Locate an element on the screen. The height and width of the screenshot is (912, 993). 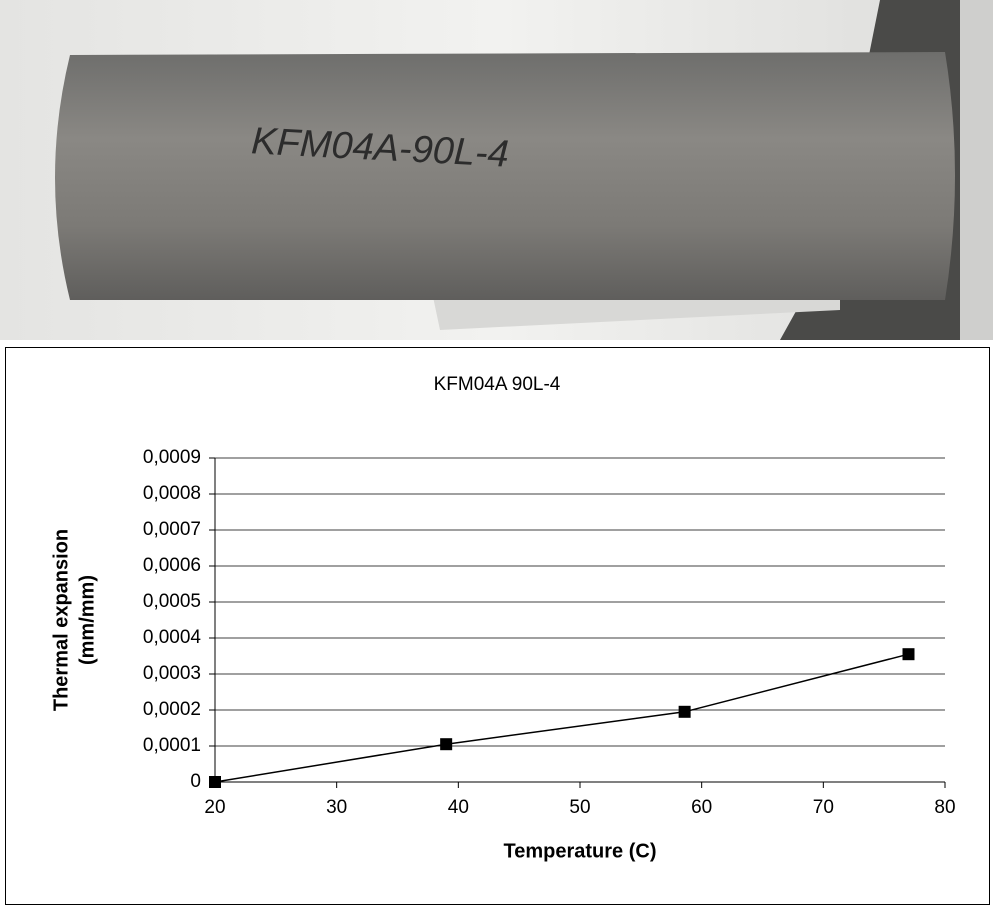
y-tick-label: 0,0008 is located at coordinates (172, 493).